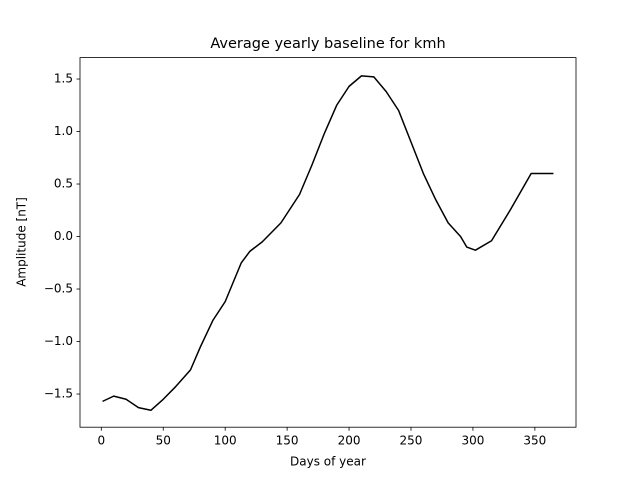 The height and width of the screenshot is (480, 640). I want to click on y-tick-label: 1.5, so click(63, 79).